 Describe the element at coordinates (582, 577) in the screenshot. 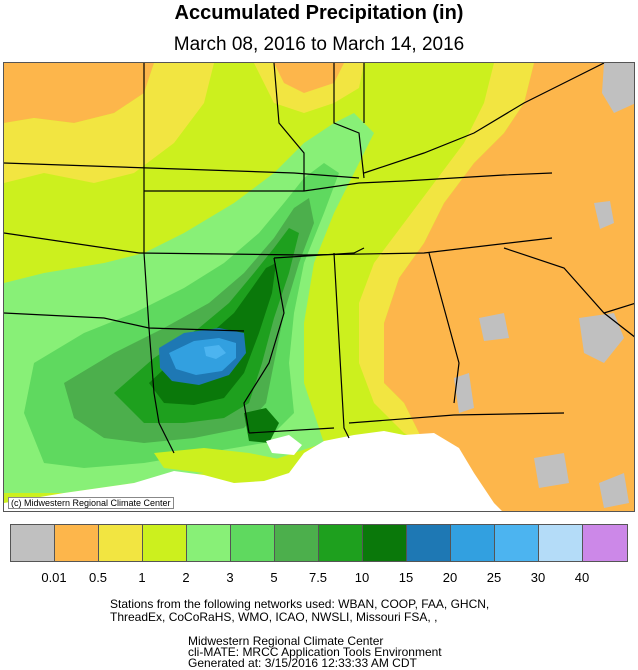

I see `legend-label: 40` at that location.